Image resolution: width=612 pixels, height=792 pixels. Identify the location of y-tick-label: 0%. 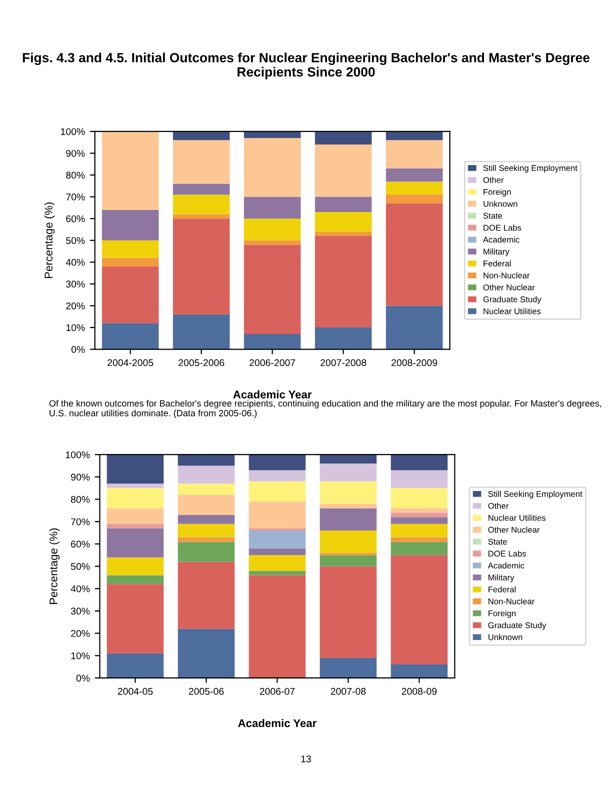
(83, 678).